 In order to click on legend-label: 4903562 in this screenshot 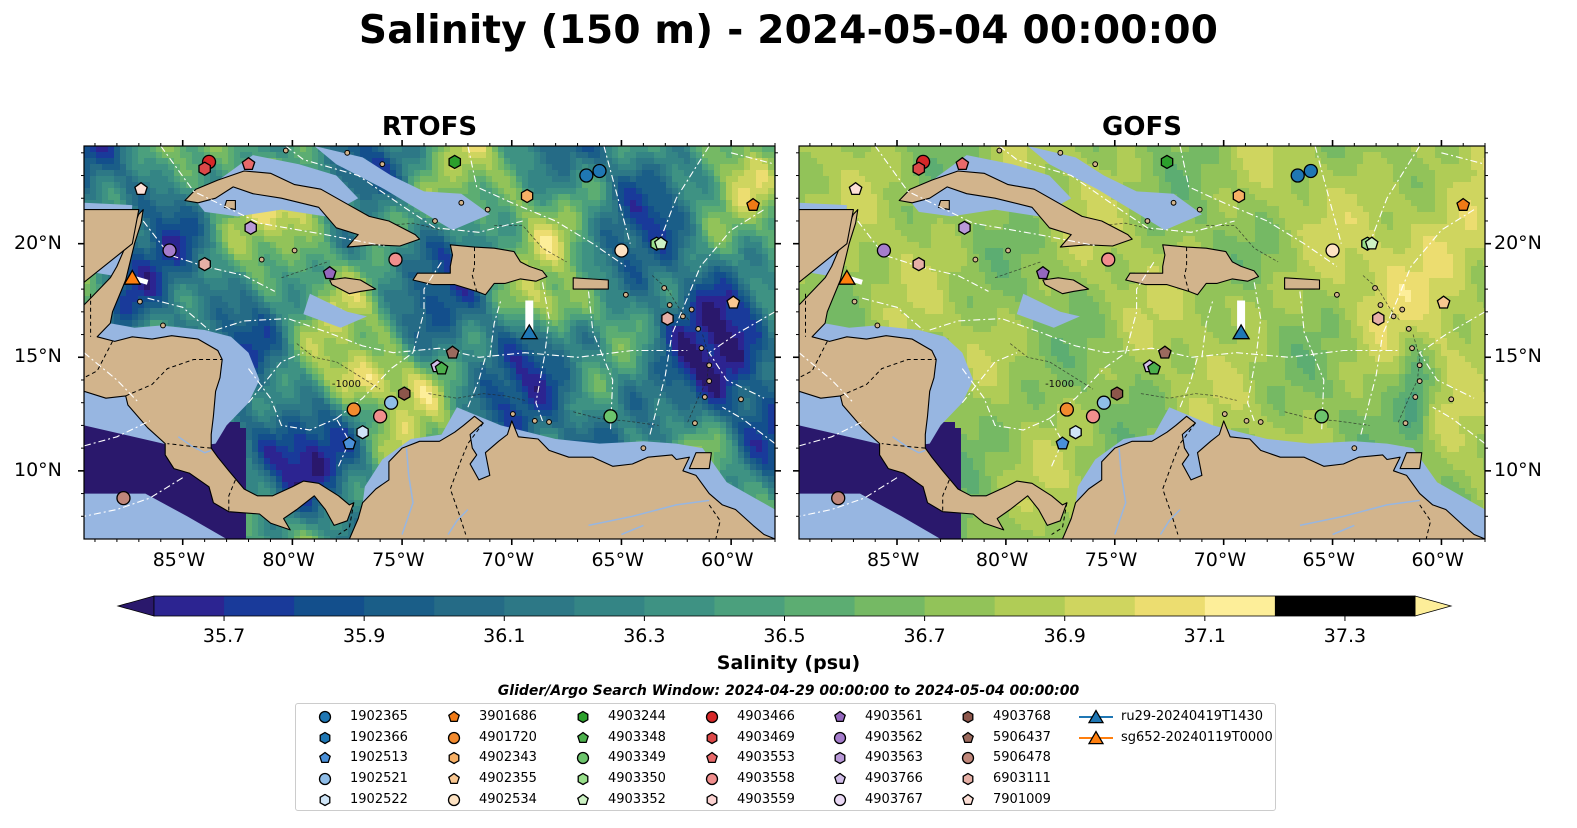, I will do `click(894, 737)`.